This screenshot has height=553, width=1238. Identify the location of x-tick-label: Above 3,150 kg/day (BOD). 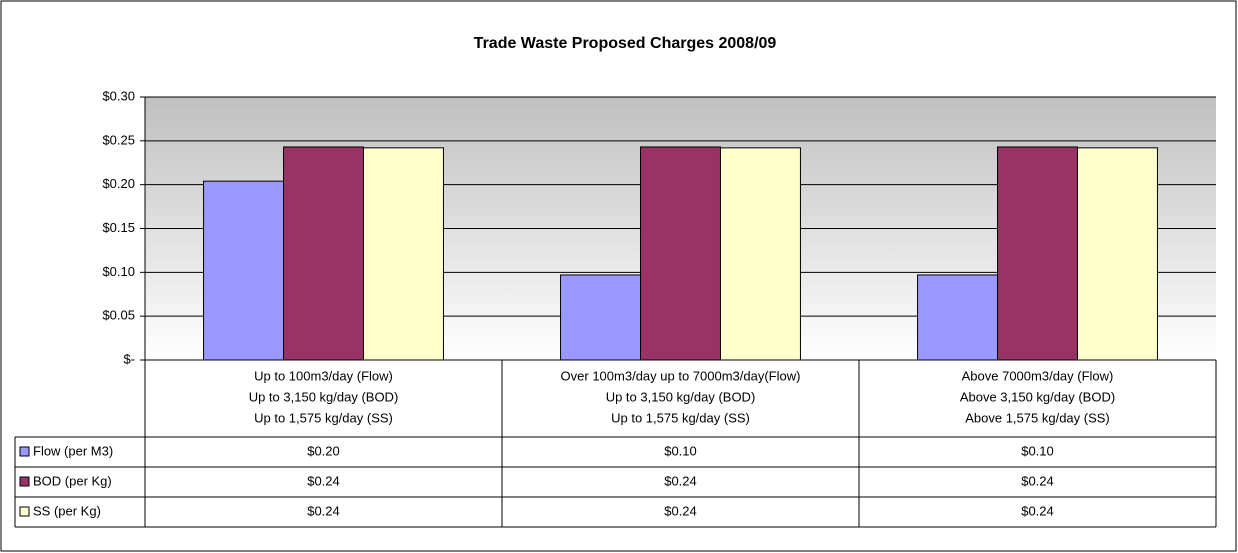
(1037, 396).